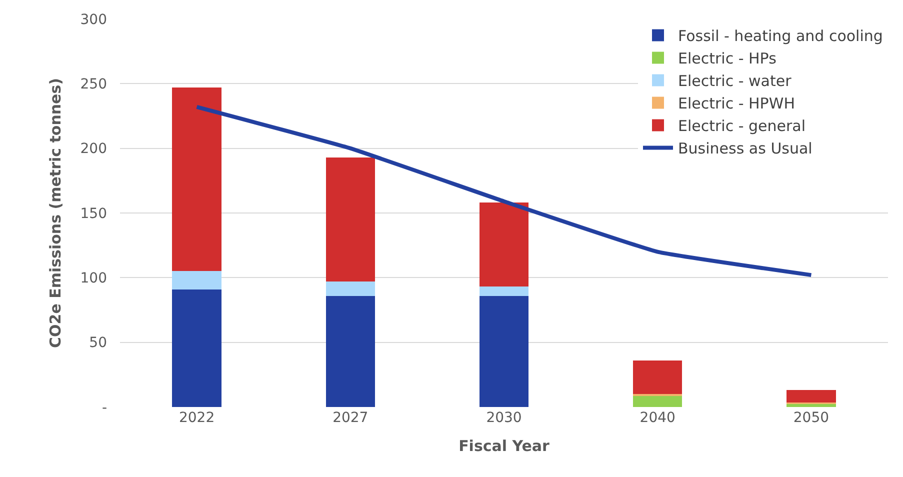  What do you see at coordinates (735, 81) in the screenshot?
I see `legend-label: Electric - water` at bounding box center [735, 81].